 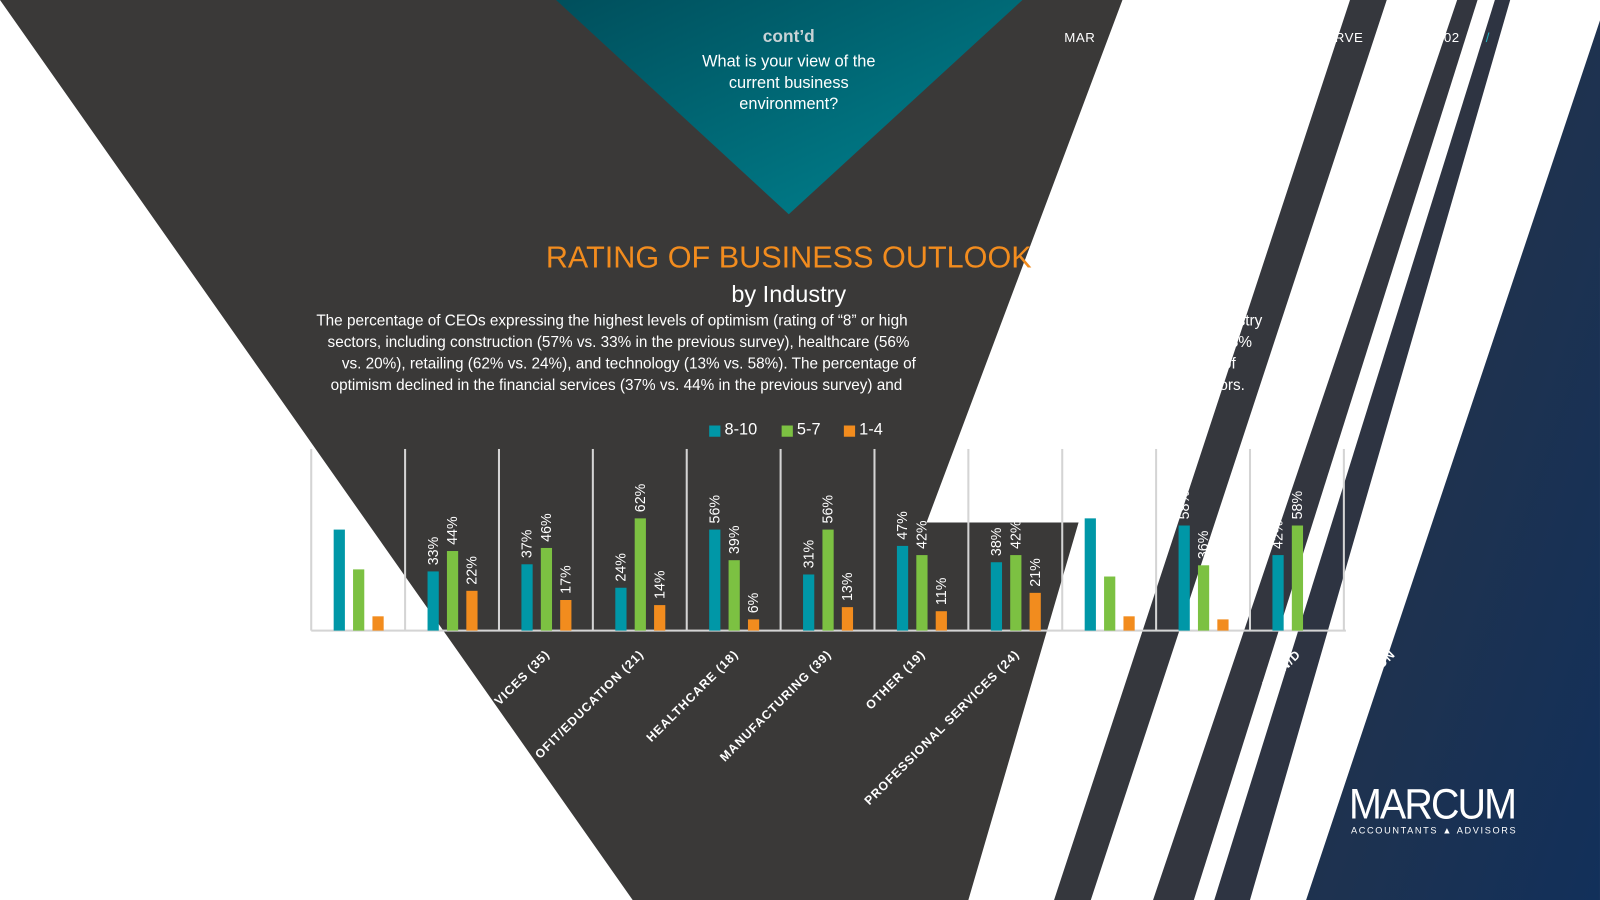 I want to click on legend-item-1-4: 1-4, so click(x=863, y=430).